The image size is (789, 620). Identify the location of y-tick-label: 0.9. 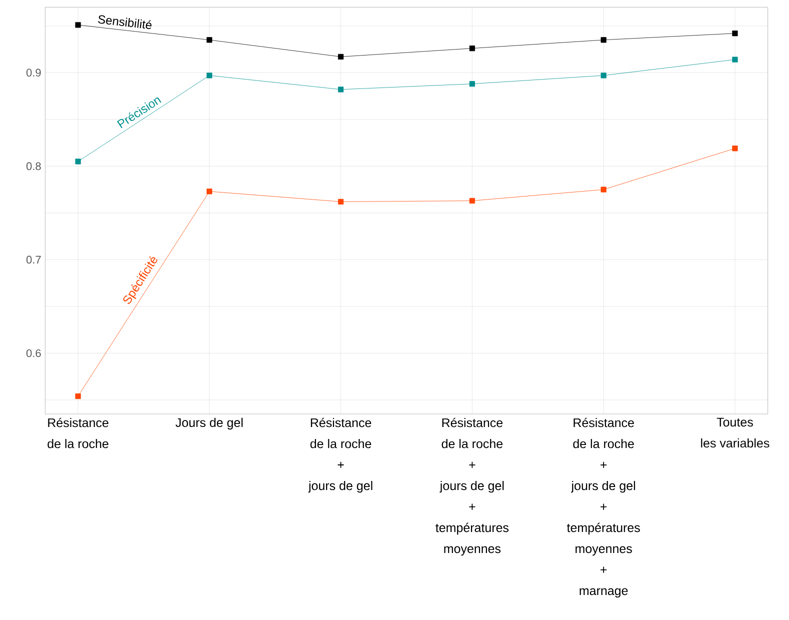
(33, 72).